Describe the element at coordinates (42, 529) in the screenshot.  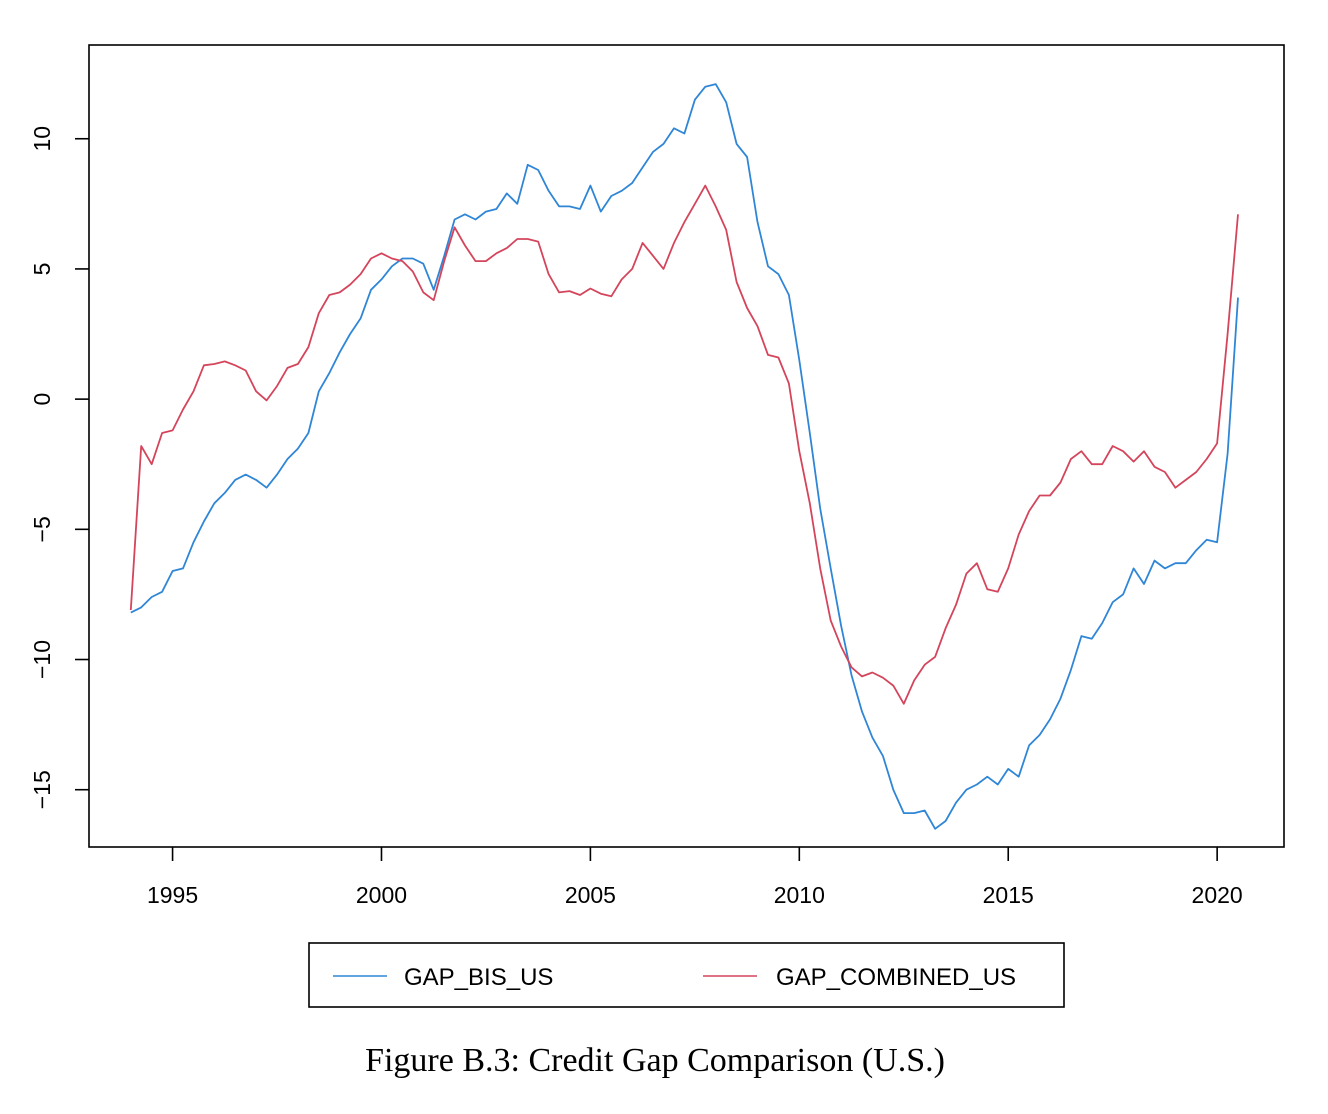
I see `y-tick-label: −5` at that location.